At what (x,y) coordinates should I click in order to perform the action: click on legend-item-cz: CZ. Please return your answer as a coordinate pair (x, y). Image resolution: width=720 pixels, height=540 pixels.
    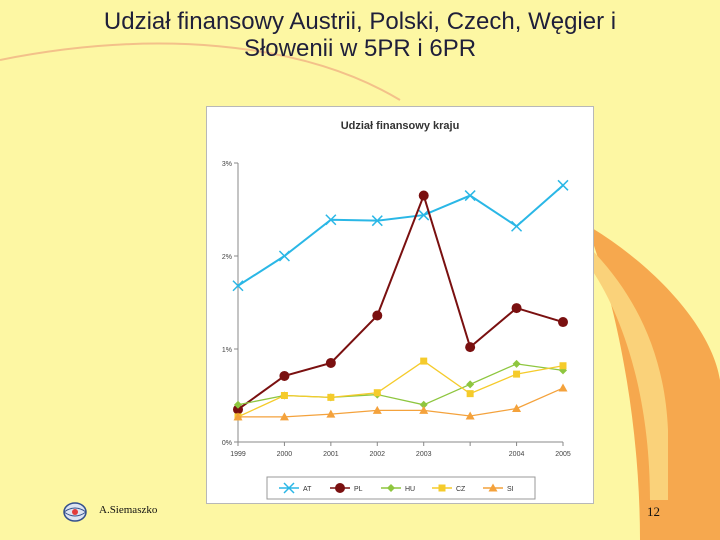
    Looking at the image, I should click on (449, 488).